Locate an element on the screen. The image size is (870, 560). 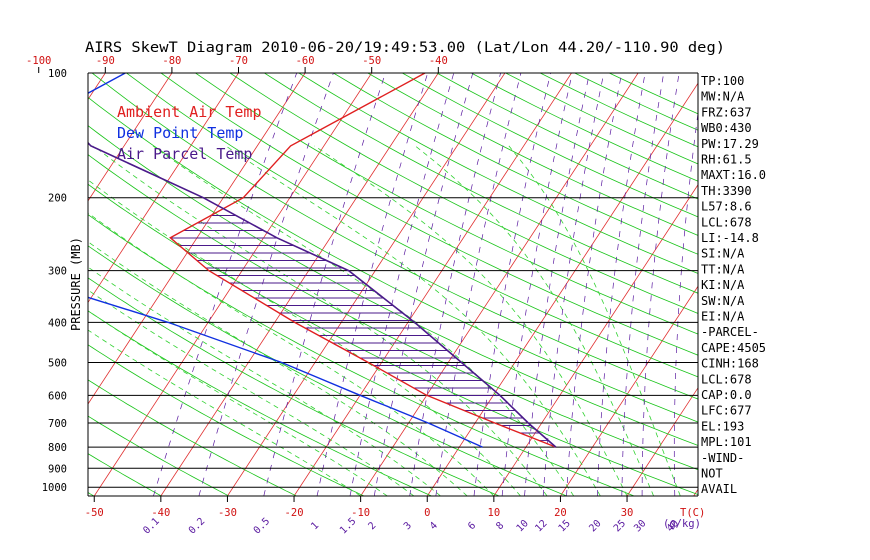
bottom-temperature-ticks: -50 -40 -30 -20 -10 0 10 20 30 is located at coordinates (359, 507).